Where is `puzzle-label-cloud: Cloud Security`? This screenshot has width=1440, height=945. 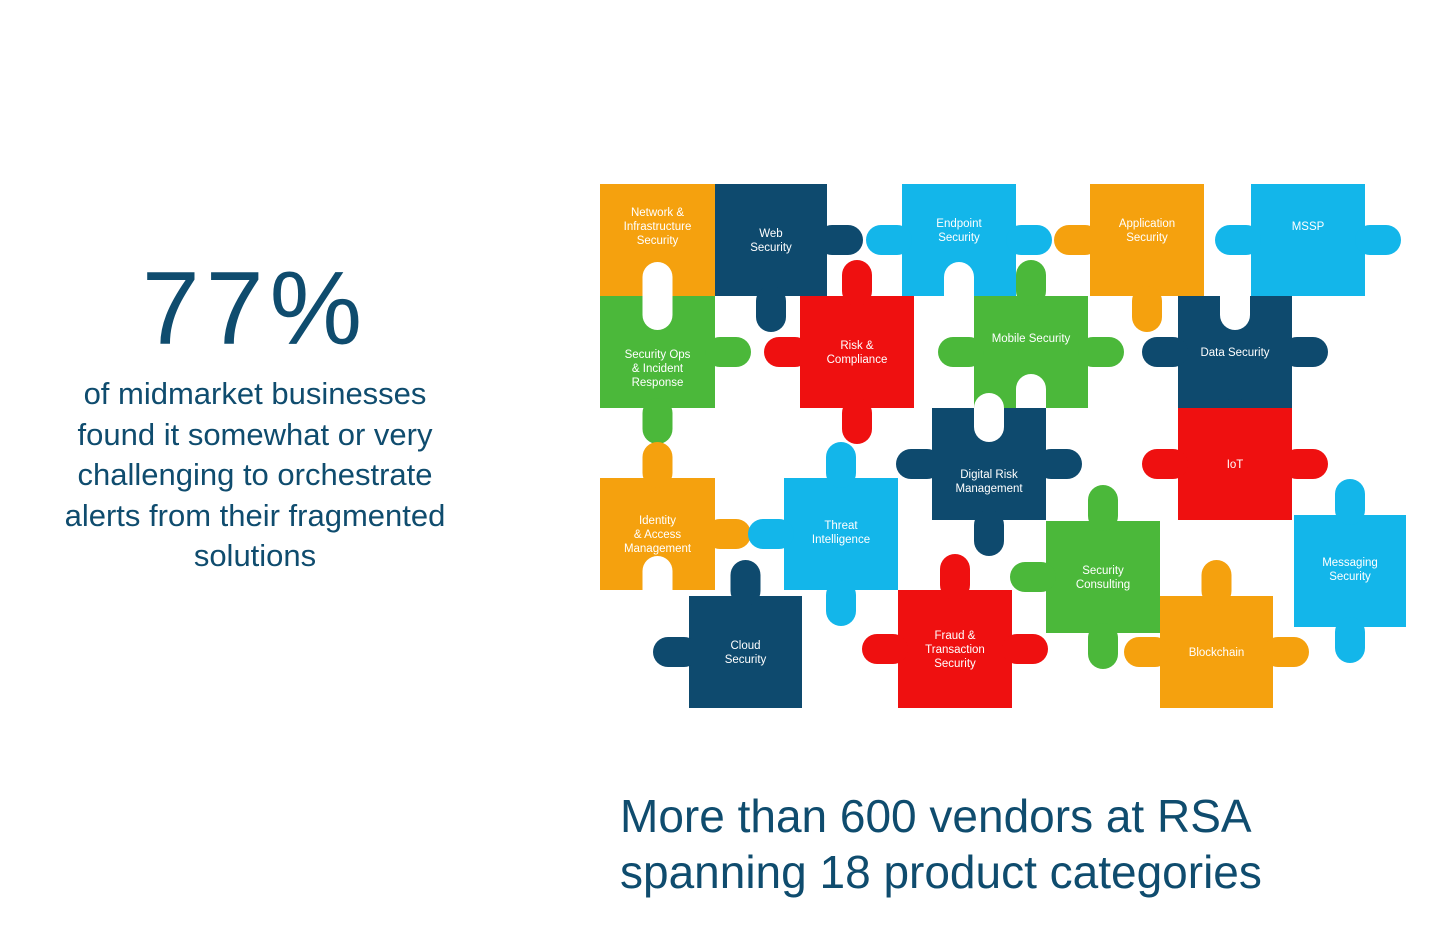 puzzle-label-cloud: Cloud Security is located at coordinates (746, 653).